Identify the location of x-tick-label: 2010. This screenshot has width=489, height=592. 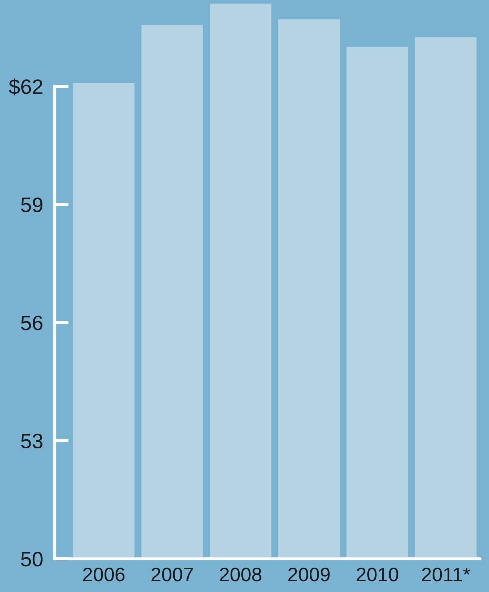
(377, 575).